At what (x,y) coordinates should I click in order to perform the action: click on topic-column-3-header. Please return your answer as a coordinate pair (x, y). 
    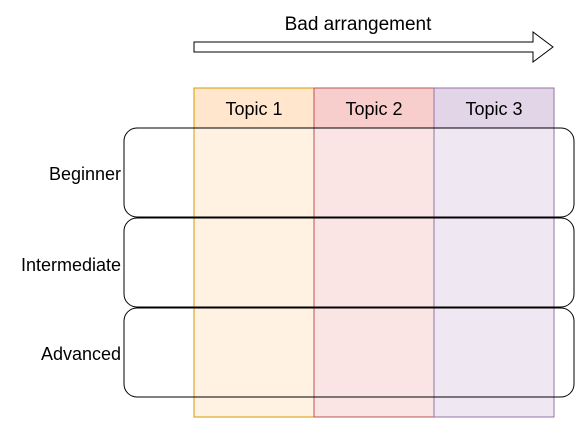
    Looking at the image, I should click on (494, 108).